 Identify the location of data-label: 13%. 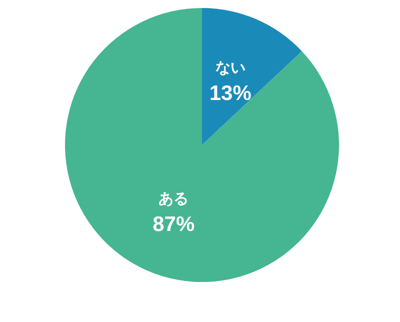
(230, 93).